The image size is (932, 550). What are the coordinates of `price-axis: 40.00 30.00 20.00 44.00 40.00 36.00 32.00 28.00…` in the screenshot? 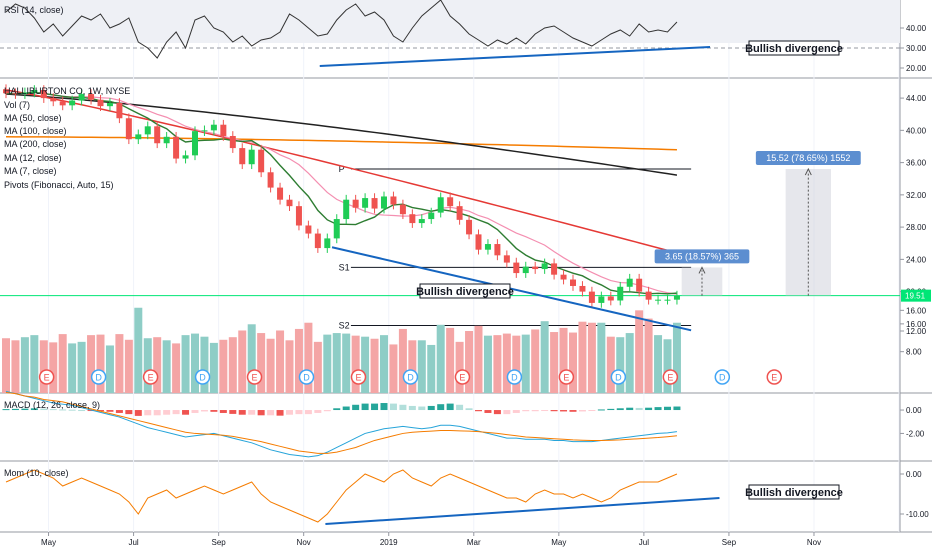 It's located at (915, 271).